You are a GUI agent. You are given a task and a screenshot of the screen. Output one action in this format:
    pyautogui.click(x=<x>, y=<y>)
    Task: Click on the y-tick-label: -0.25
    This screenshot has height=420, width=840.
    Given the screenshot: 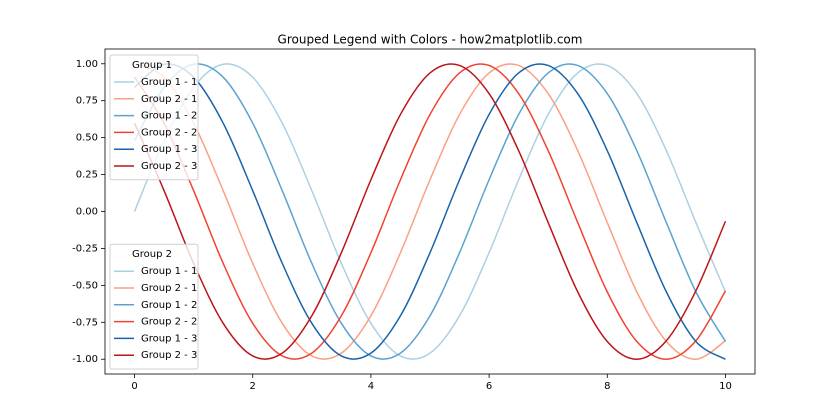 What is the action you would take?
    pyautogui.click(x=85, y=248)
    